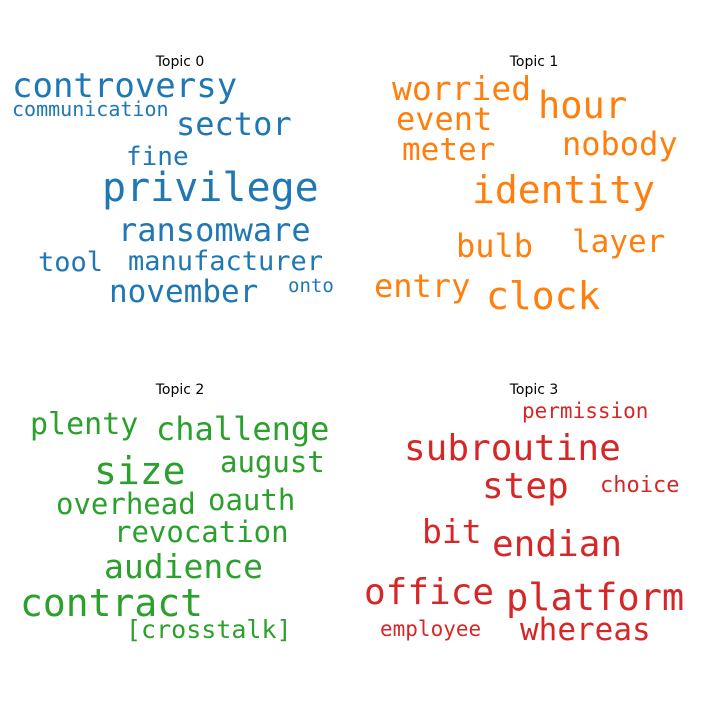  What do you see at coordinates (251, 500) in the screenshot?
I see `topic-2-word-oauth: oauth` at bounding box center [251, 500].